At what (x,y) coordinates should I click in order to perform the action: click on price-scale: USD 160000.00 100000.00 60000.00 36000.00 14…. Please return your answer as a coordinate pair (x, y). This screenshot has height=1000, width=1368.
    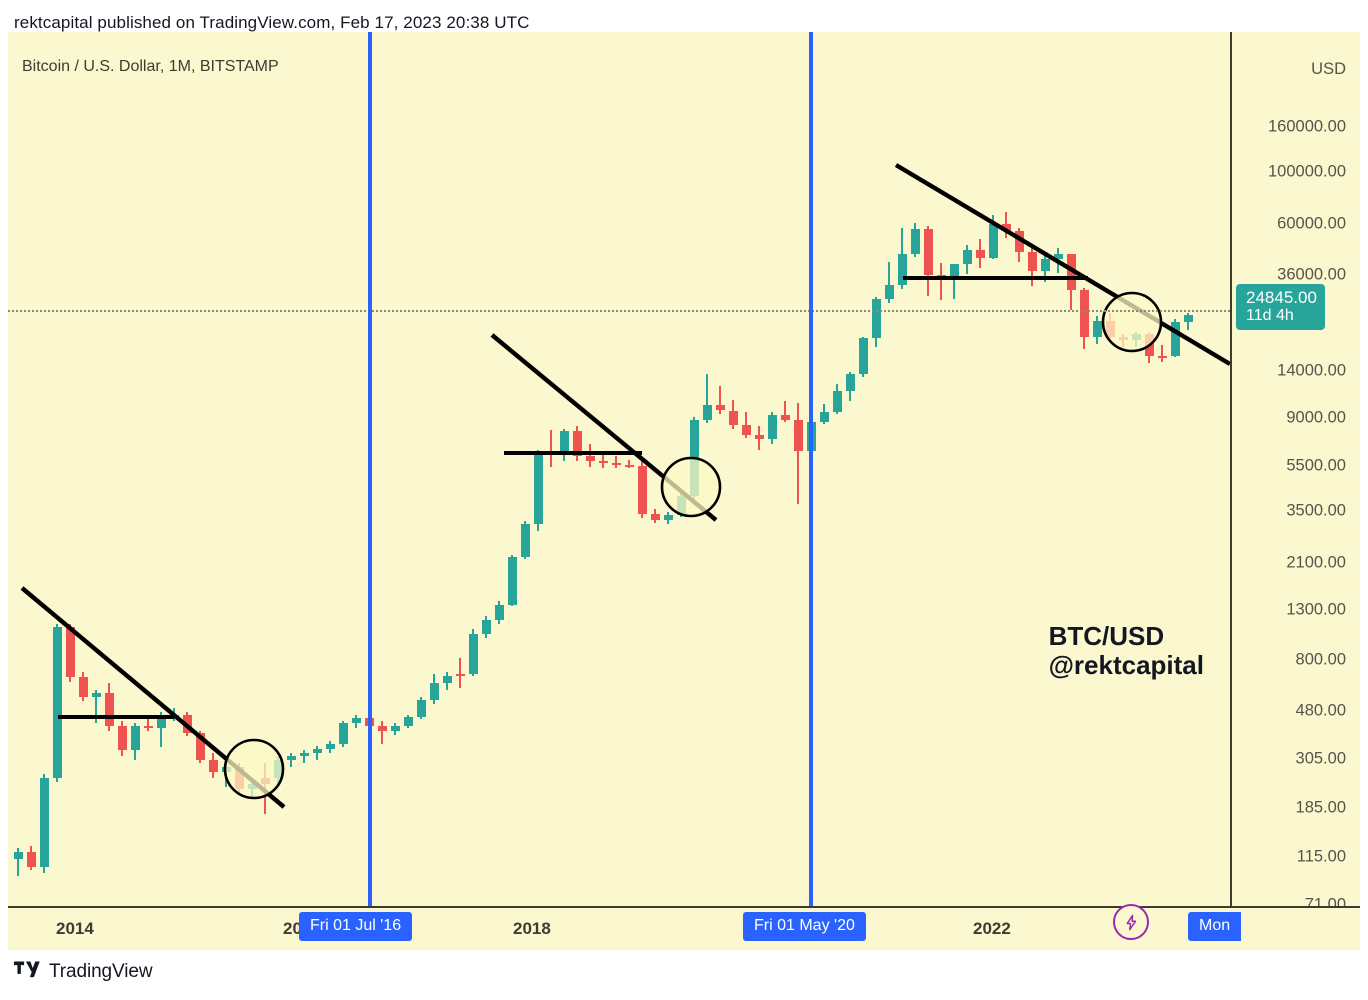
    Looking at the image, I should click on (1295, 473).